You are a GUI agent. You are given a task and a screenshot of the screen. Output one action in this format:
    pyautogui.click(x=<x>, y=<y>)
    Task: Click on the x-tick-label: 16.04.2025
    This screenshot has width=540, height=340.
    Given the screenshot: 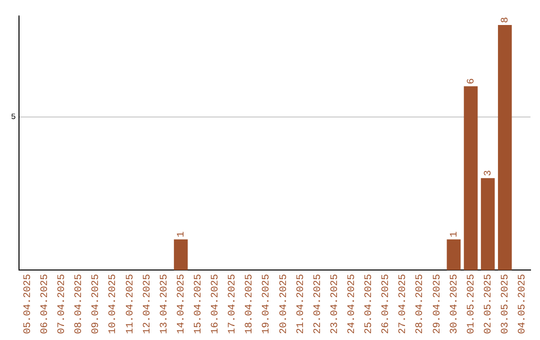 What is the action you would take?
    pyautogui.click(x=216, y=304)
    